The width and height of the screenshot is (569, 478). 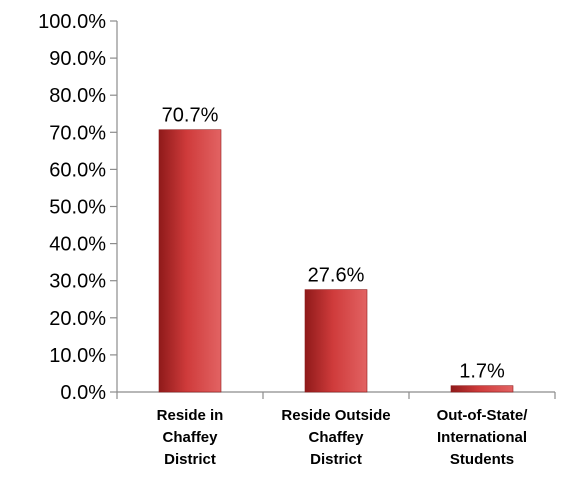 I want to click on y-tick-label: 30.0%, so click(x=77, y=282).